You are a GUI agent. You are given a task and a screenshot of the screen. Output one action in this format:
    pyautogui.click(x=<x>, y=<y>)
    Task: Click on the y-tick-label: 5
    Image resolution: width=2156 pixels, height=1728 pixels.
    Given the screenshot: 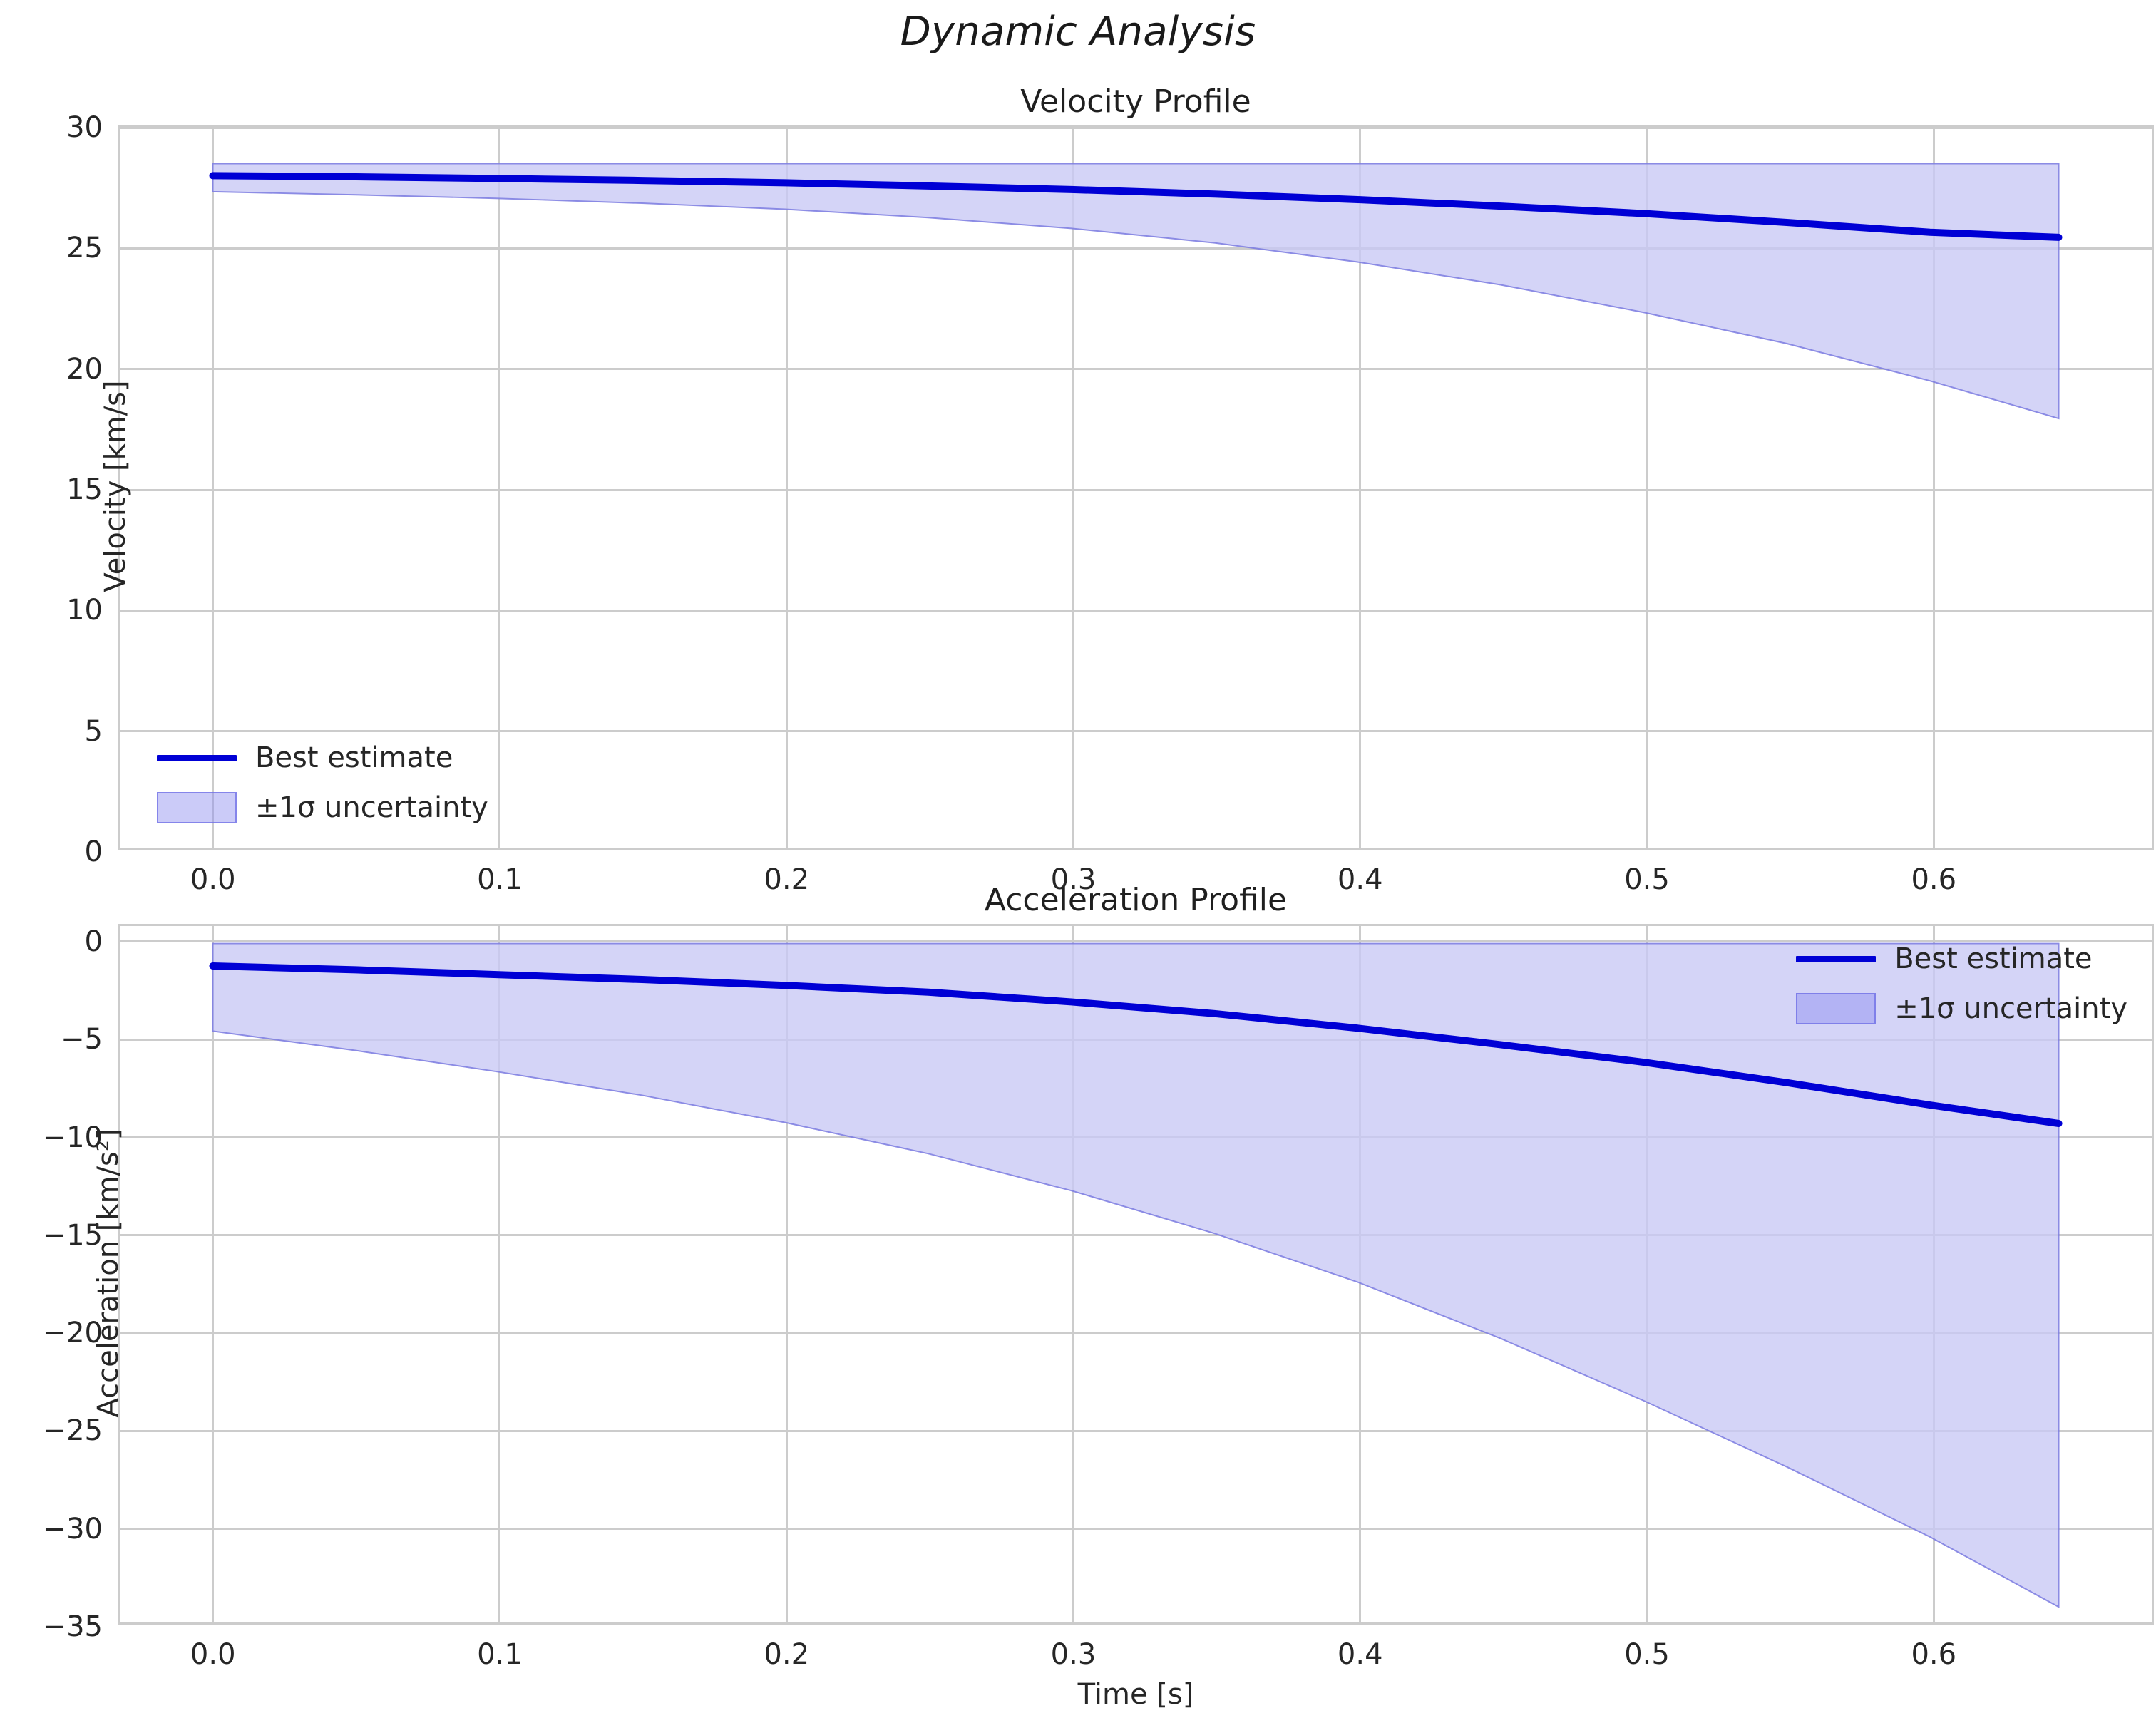 What is the action you would take?
    pyautogui.click(x=93, y=731)
    